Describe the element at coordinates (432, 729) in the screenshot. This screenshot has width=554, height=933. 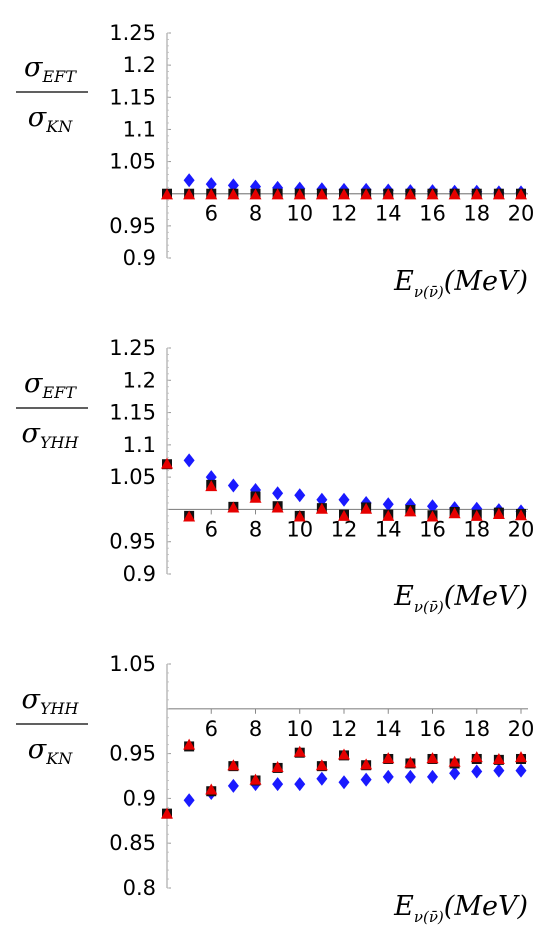
I see `x-tick-label: 16` at that location.